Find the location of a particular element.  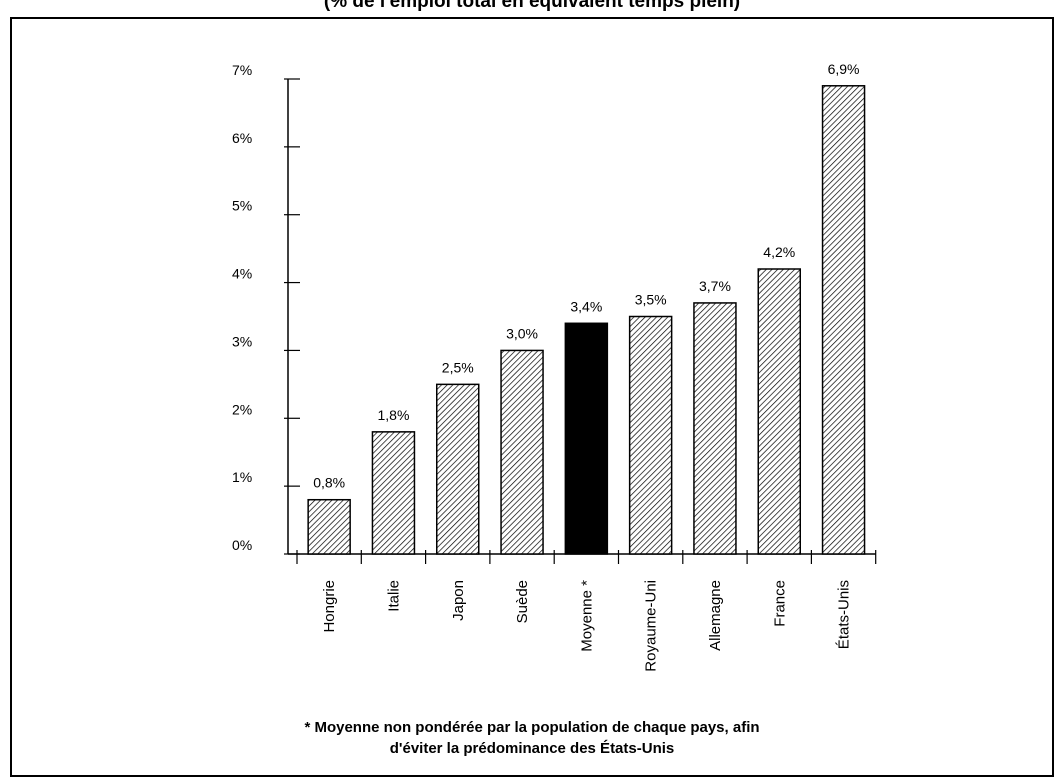

data-label: 1,8% is located at coordinates (393, 415).